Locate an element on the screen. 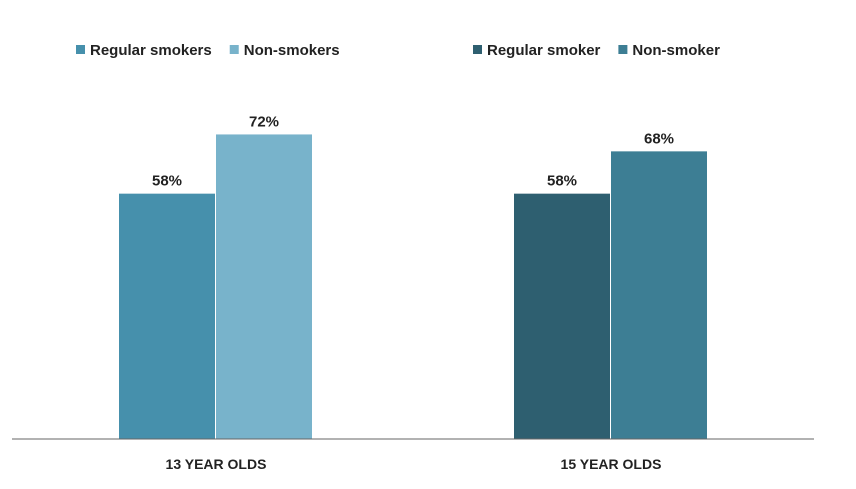 Image resolution: width=856 pixels, height=489 pixels. category-label-1: 13 YEAR OLDS is located at coordinates (216, 464).